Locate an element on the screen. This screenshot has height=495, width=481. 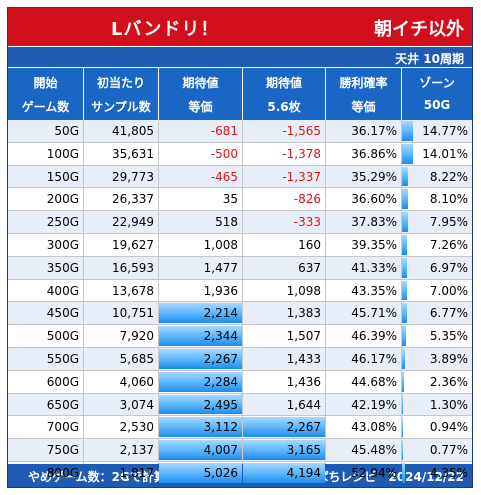
table-row: 650G 3,074 2,495 1,644 42.19% 1.30% is located at coordinates (240, 405).